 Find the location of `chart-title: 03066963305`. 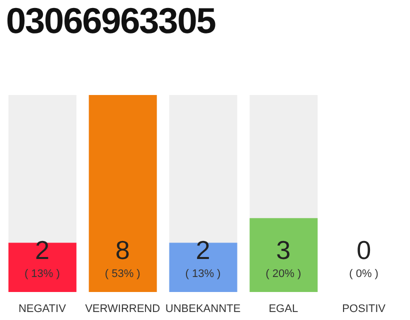

chart-title: 03066963305 is located at coordinates (111, 21).